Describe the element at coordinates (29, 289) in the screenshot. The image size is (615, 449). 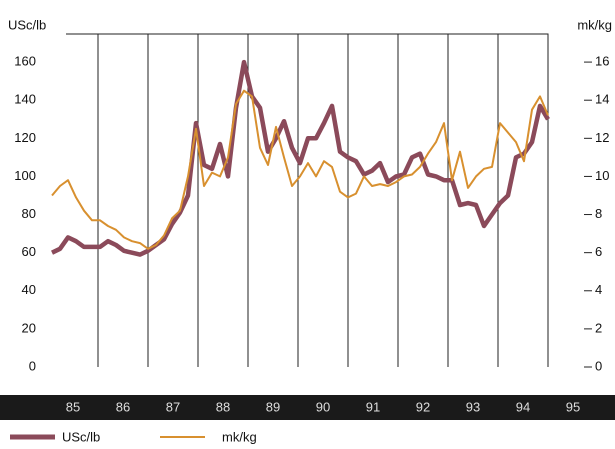
I see `y-tick-label: 40` at that location.